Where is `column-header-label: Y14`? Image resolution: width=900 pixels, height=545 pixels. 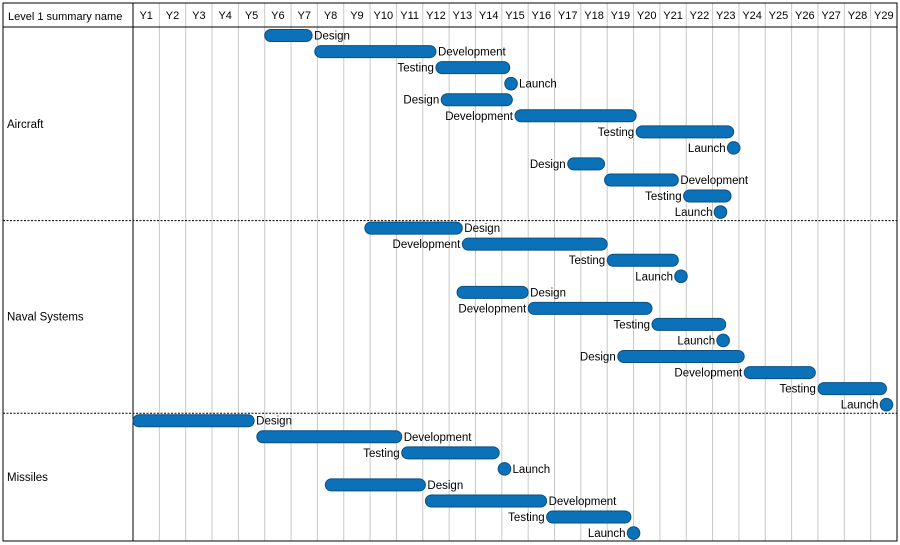
column-header-label: Y14 is located at coordinates (489, 16).